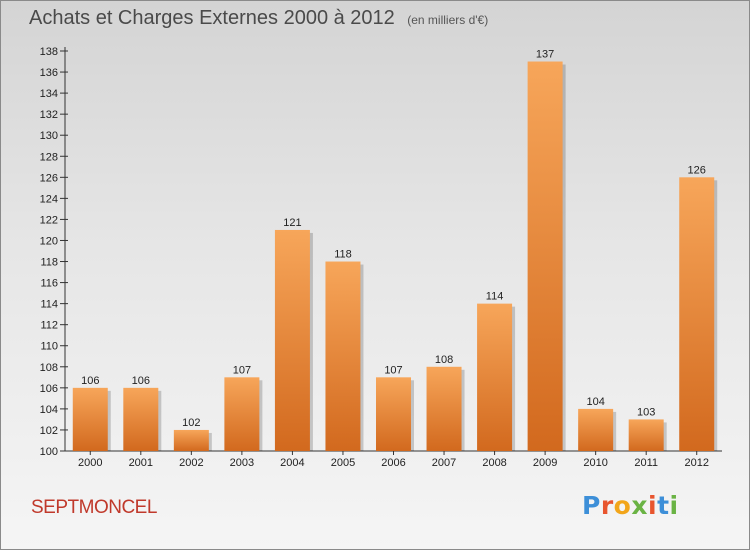  Describe the element at coordinates (545, 463) in the screenshot. I see `x-tick-label: 2009` at that location.